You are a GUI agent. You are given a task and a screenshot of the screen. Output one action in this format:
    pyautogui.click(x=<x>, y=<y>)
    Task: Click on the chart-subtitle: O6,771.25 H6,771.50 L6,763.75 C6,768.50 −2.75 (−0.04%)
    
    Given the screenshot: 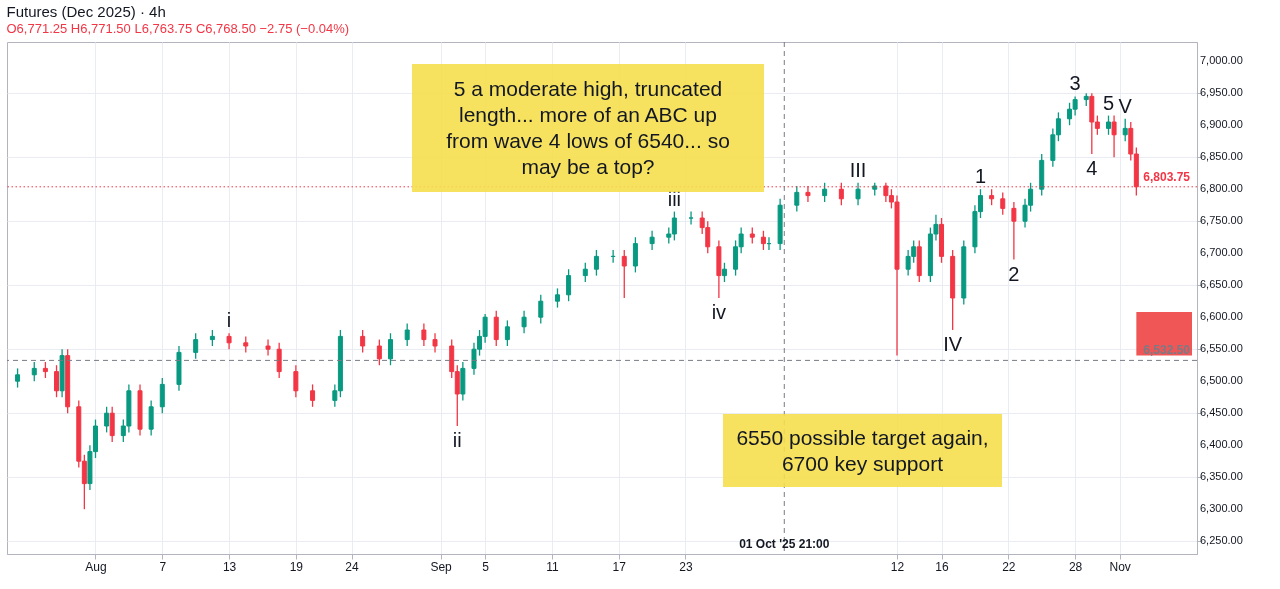 What is the action you would take?
    pyautogui.click(x=178, y=28)
    